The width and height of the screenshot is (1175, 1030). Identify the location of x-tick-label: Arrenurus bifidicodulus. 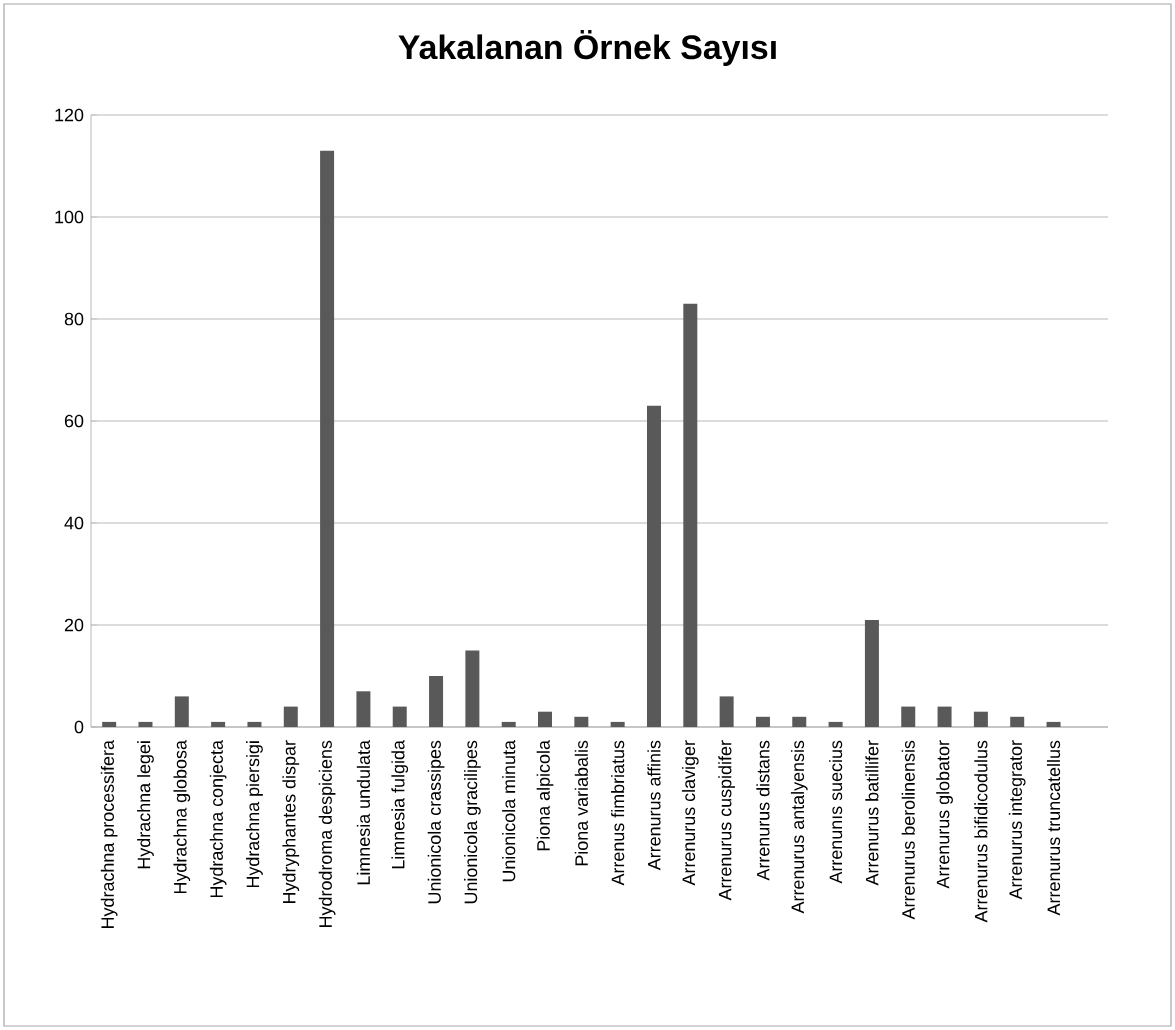
(981, 831).